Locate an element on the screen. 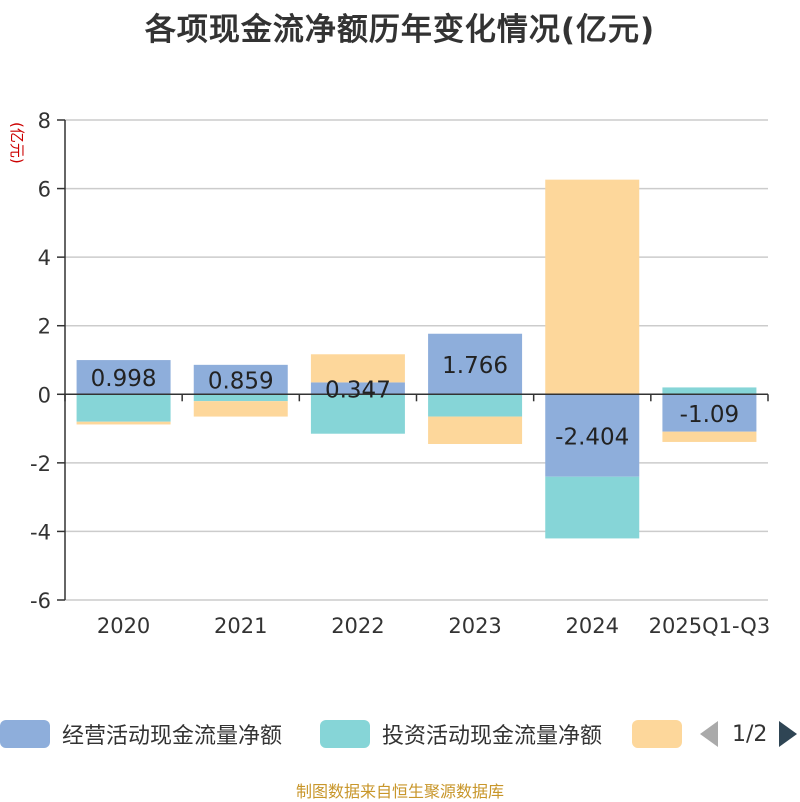  x-tick-label-2022: 2022 is located at coordinates (357, 626).